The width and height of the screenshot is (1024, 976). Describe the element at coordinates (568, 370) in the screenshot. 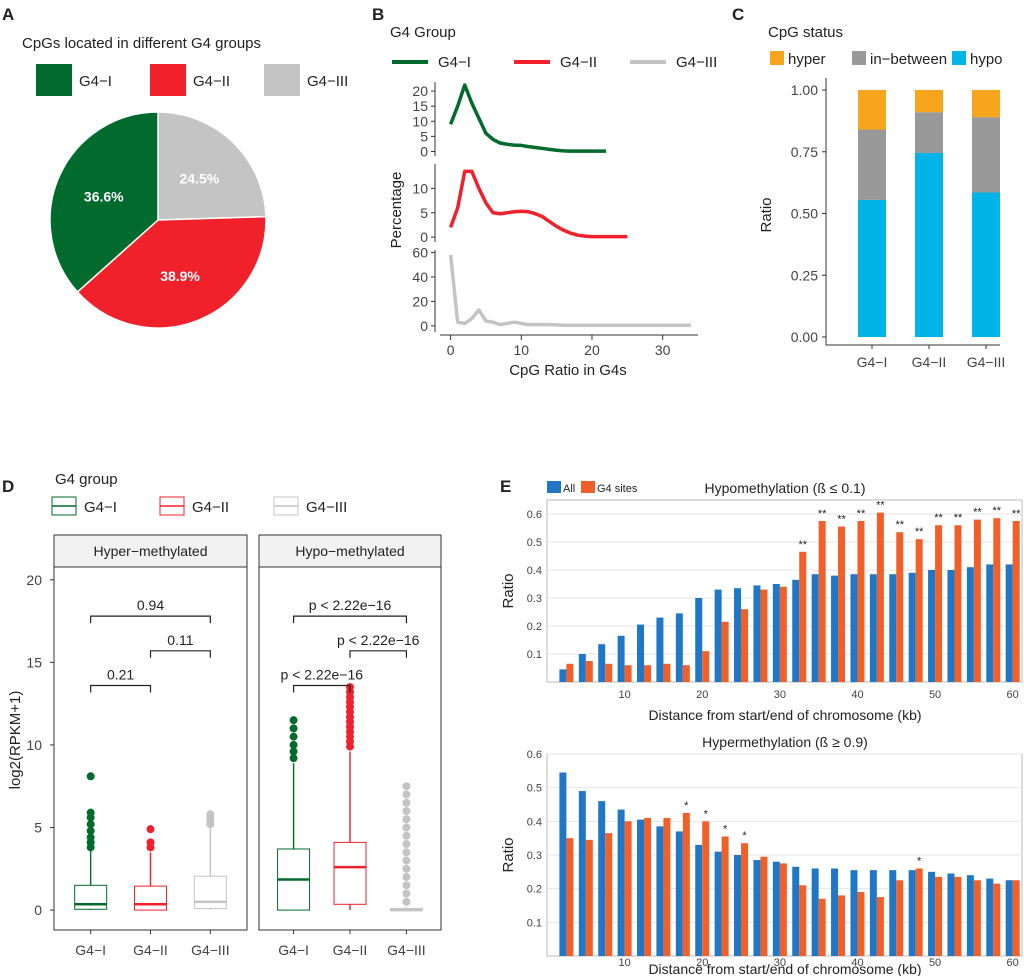

I see `x-axis-label: CpG Ratio in G4s` at that location.